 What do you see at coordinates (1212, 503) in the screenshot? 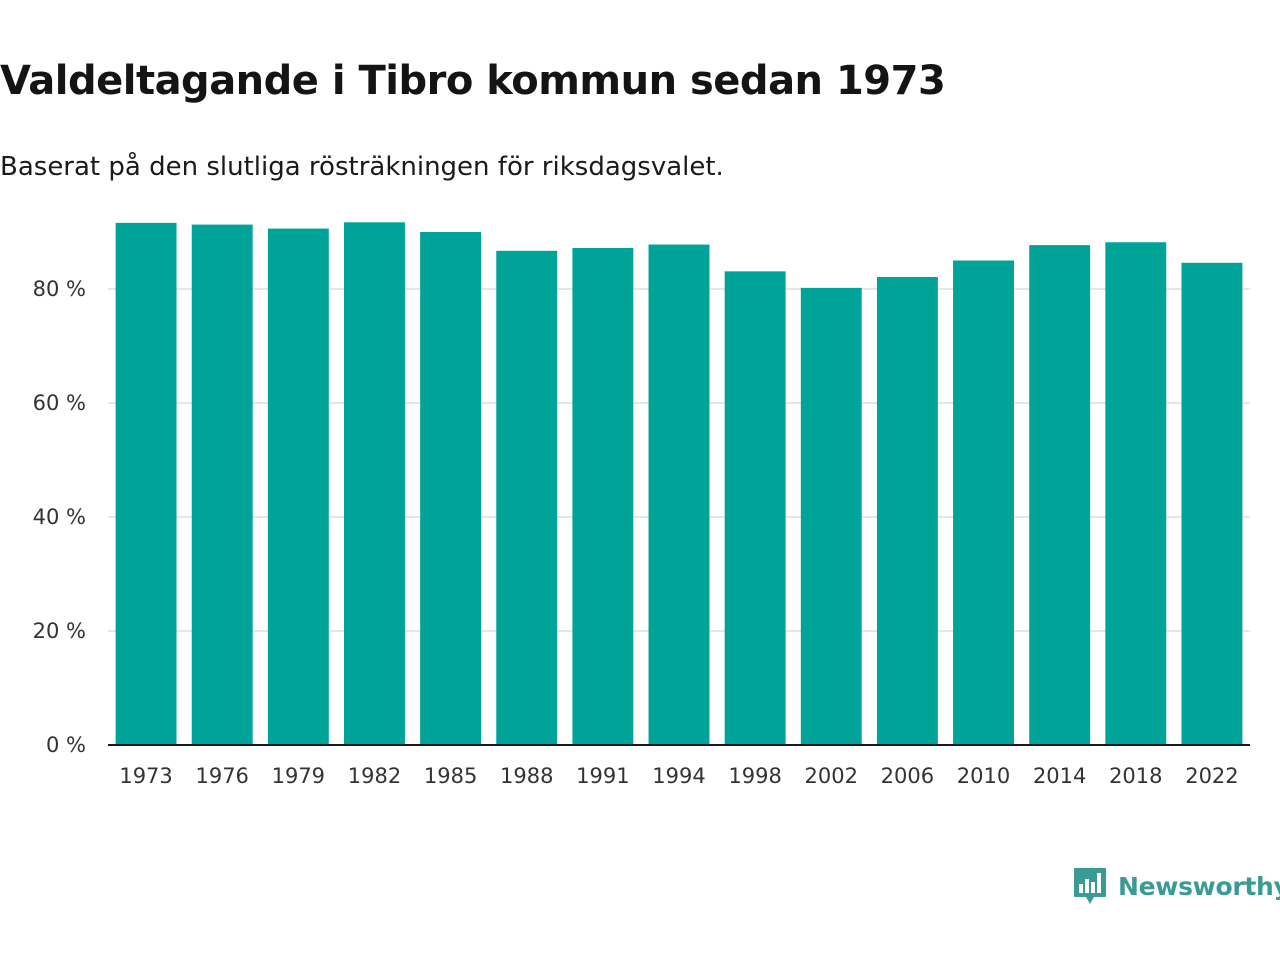
I see `bar-2022` at bounding box center [1212, 503].